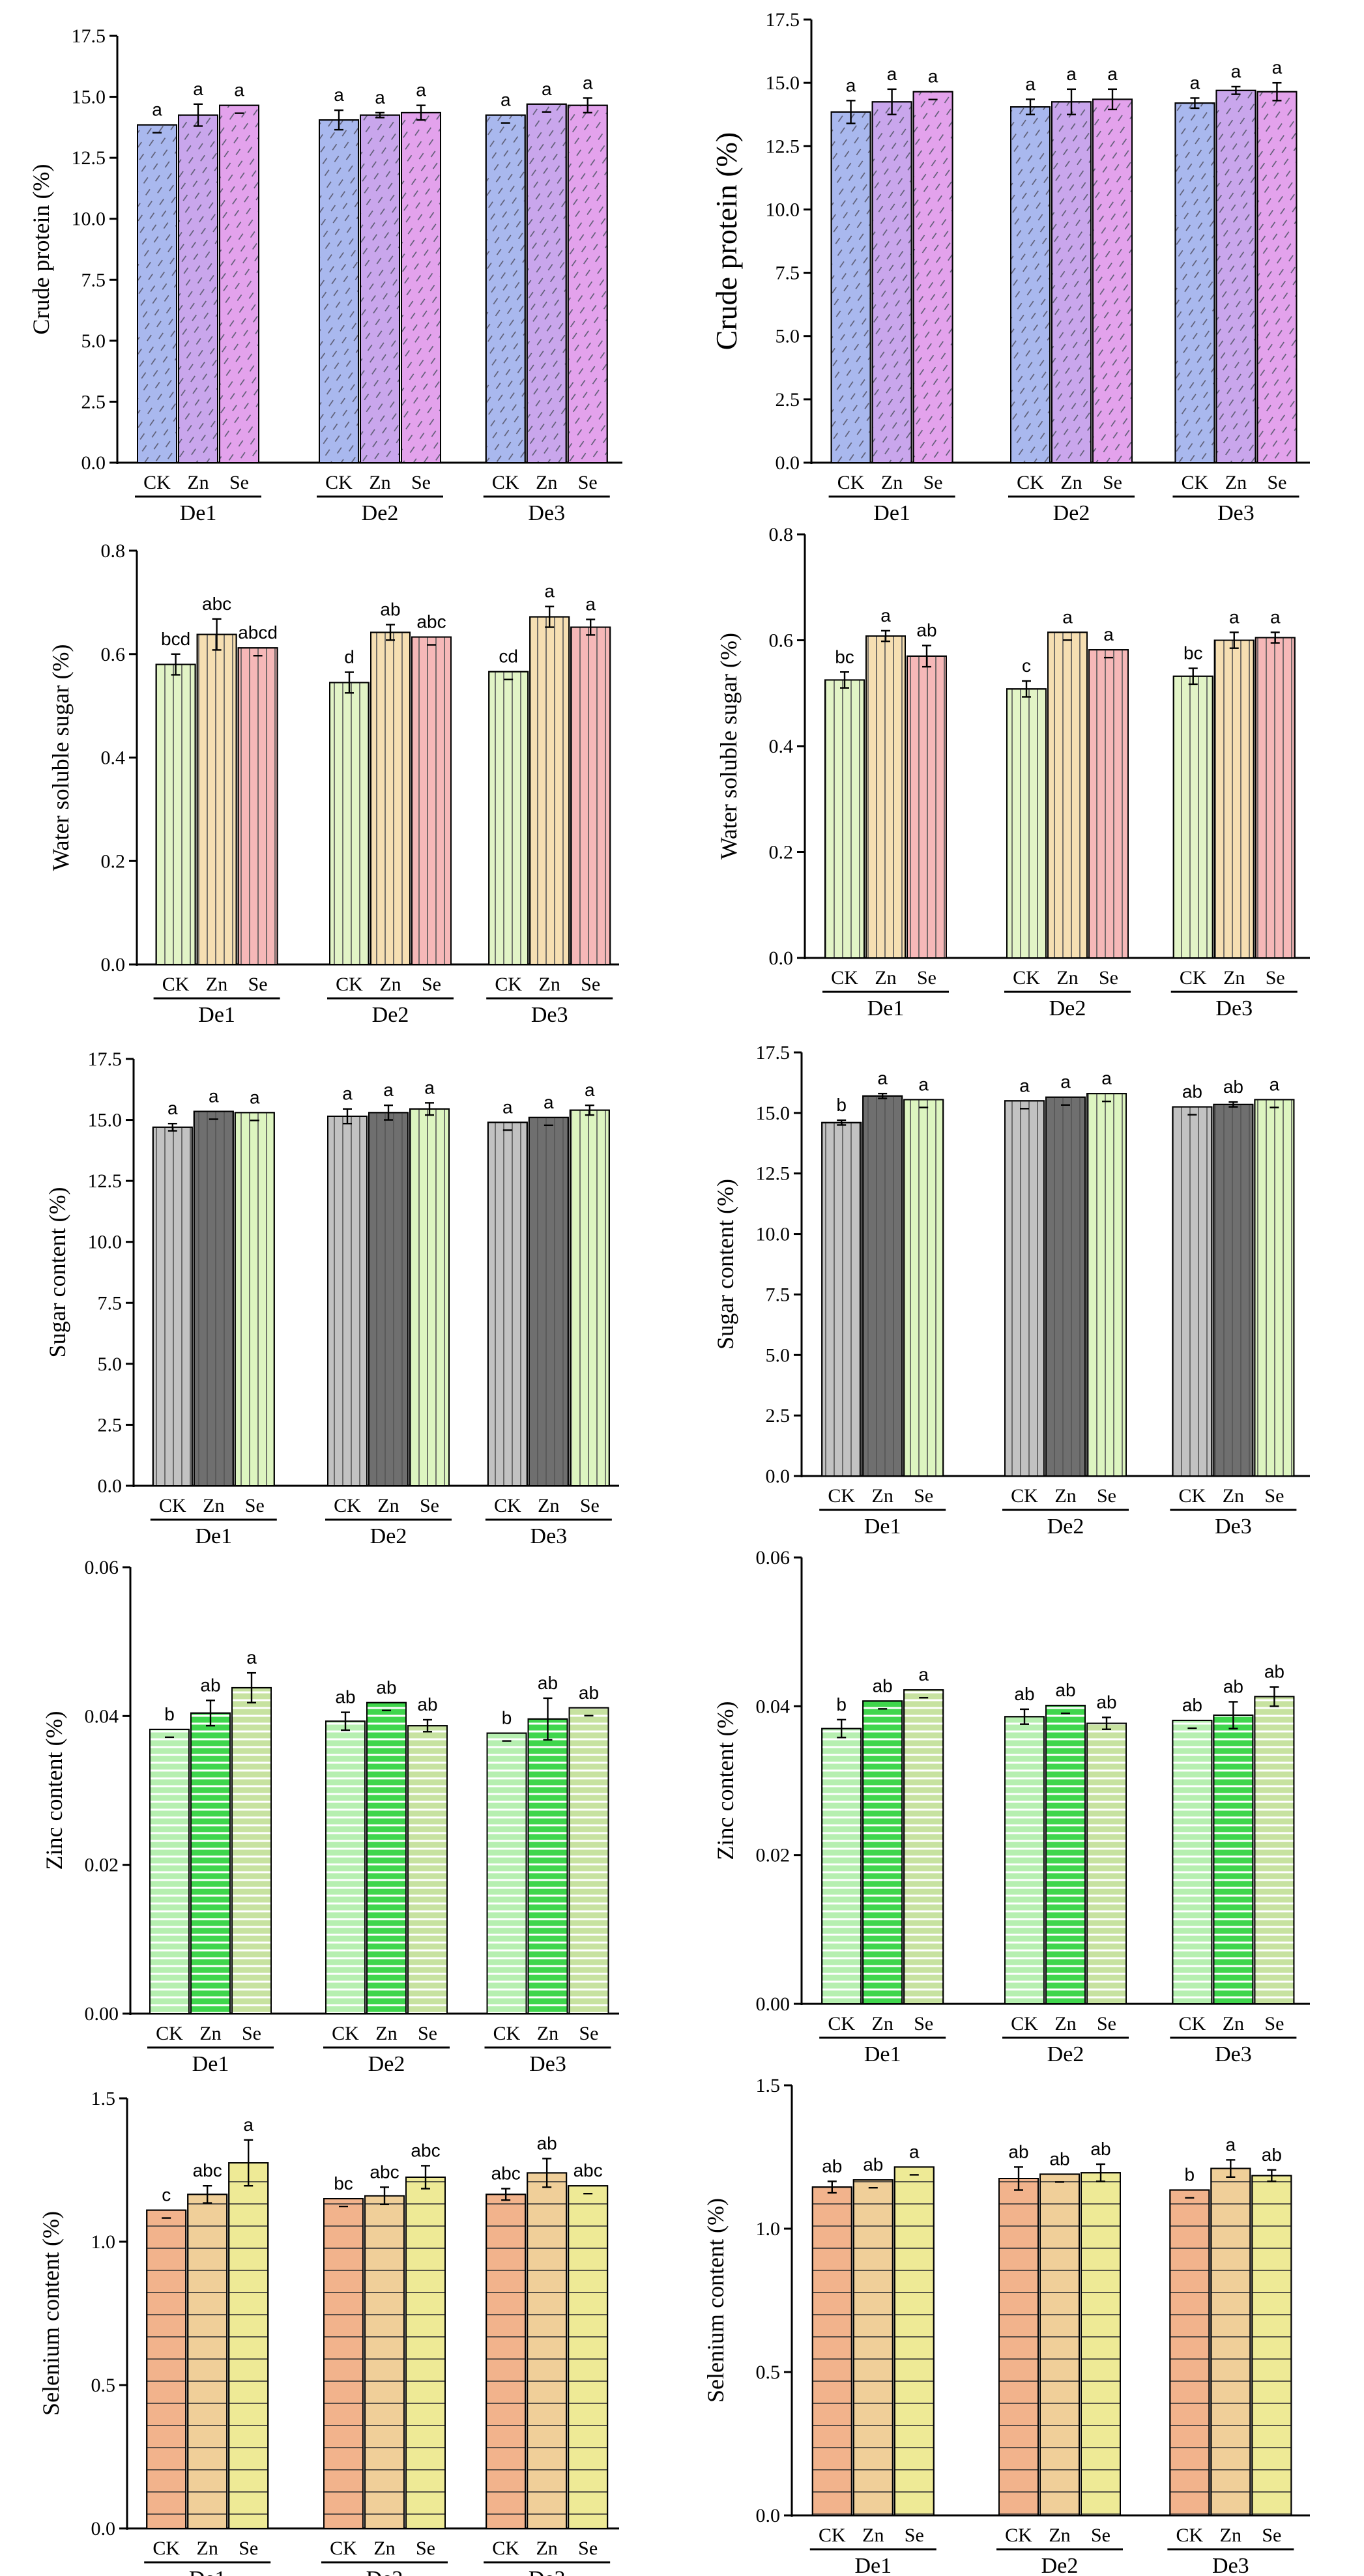 Image resolution: width=1364 pixels, height=2576 pixels. Describe the element at coordinates (111, 1303) in the screenshot. I see `y-tick-label: 7.5` at that location.